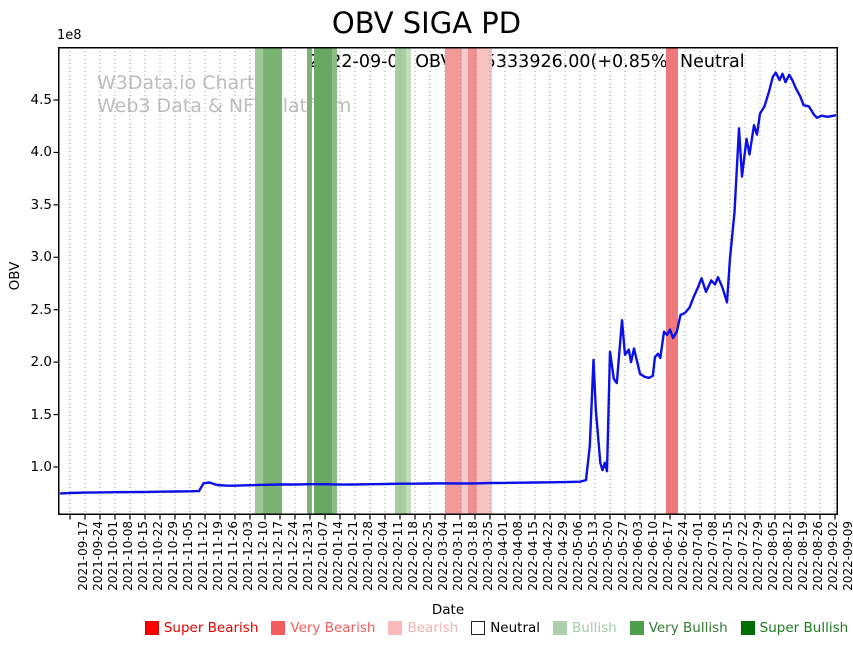  What do you see at coordinates (652, 556) in the screenshot?
I see `x-tick-label: 2022-06-10` at bounding box center [652, 556].